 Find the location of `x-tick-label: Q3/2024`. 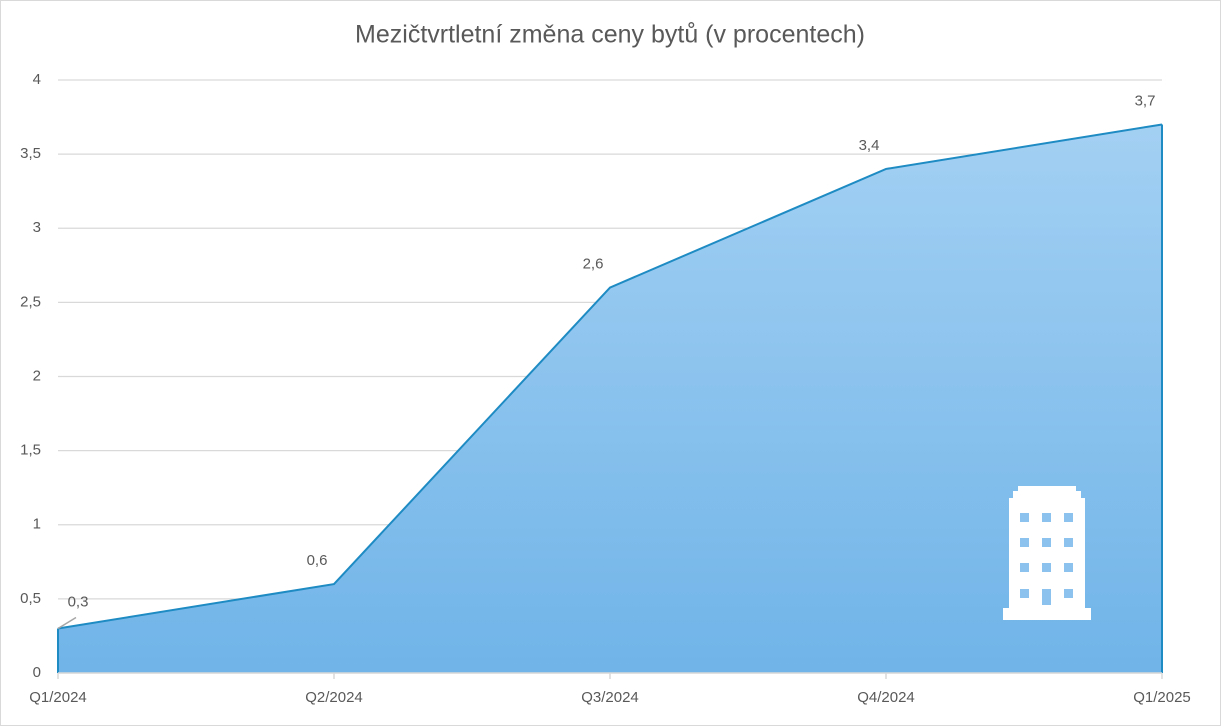

x-tick-label: Q3/2024 is located at coordinates (610, 697).